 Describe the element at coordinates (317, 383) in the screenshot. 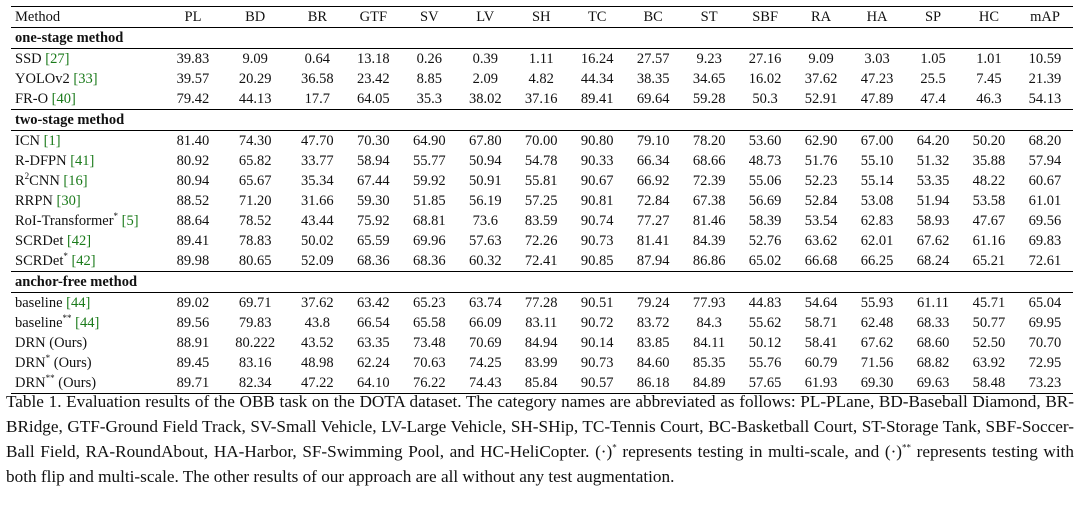

I see `cell-br: 47.22` at that location.